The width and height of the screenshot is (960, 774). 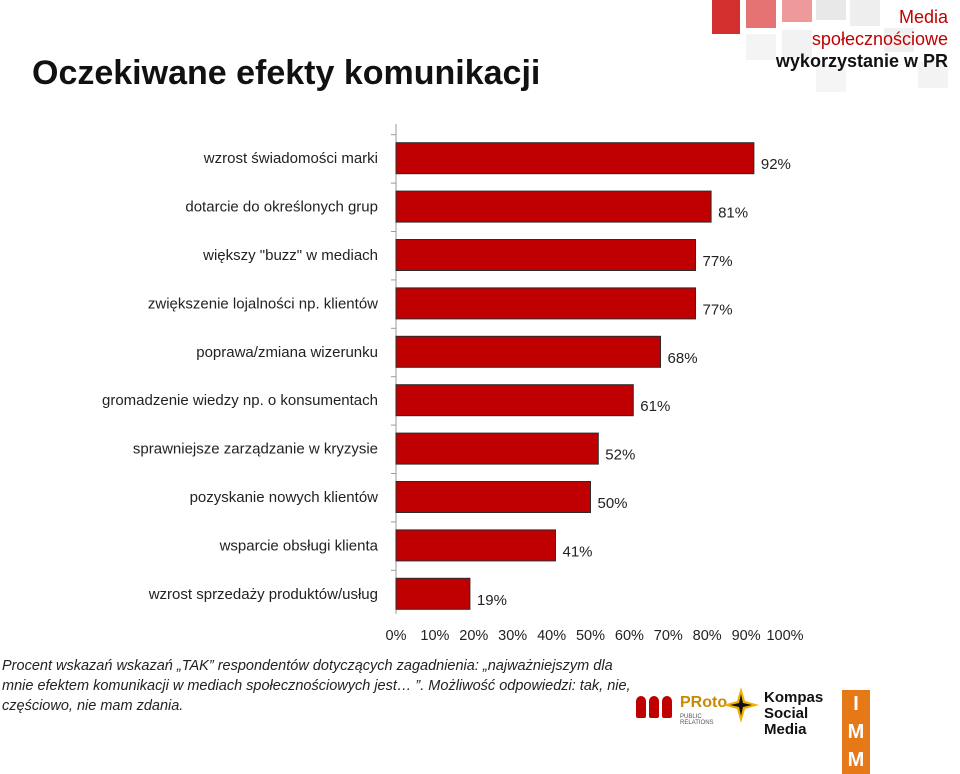 I want to click on proto-logo: PRoto PUBLIC RELATIONS, so click(x=681, y=707).